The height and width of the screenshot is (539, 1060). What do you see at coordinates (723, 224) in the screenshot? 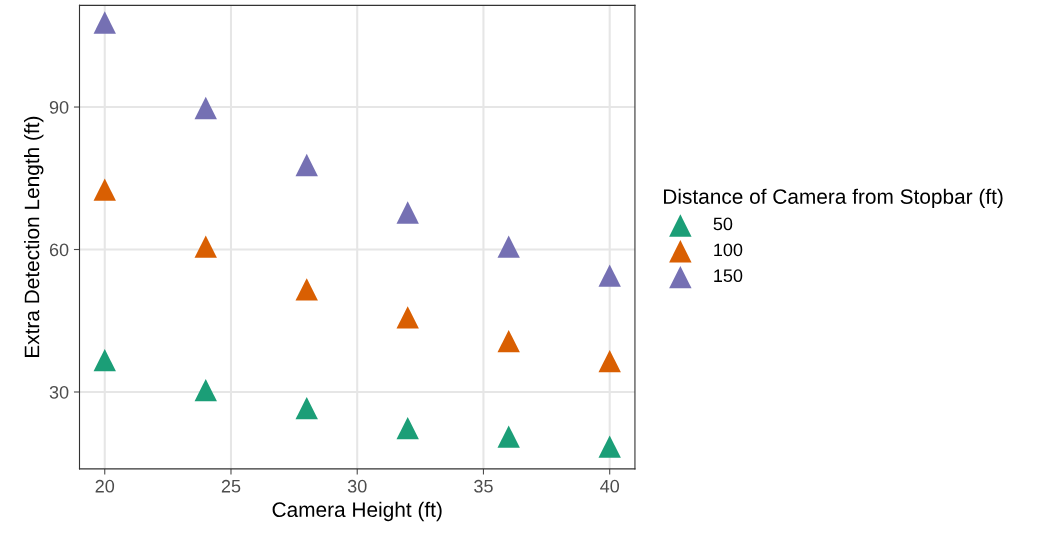
I see `legend-label: 50` at bounding box center [723, 224].